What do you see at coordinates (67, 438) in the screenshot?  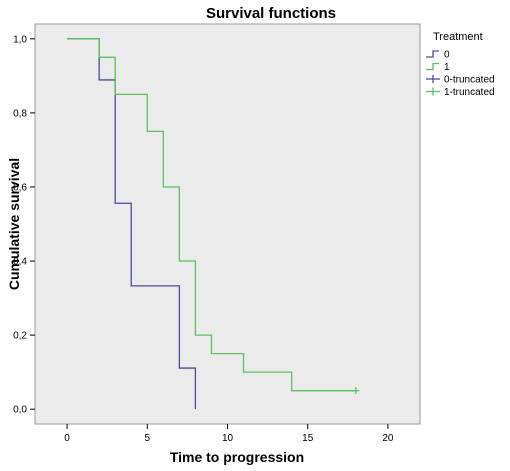 I see `x-tick-label: 0` at bounding box center [67, 438].